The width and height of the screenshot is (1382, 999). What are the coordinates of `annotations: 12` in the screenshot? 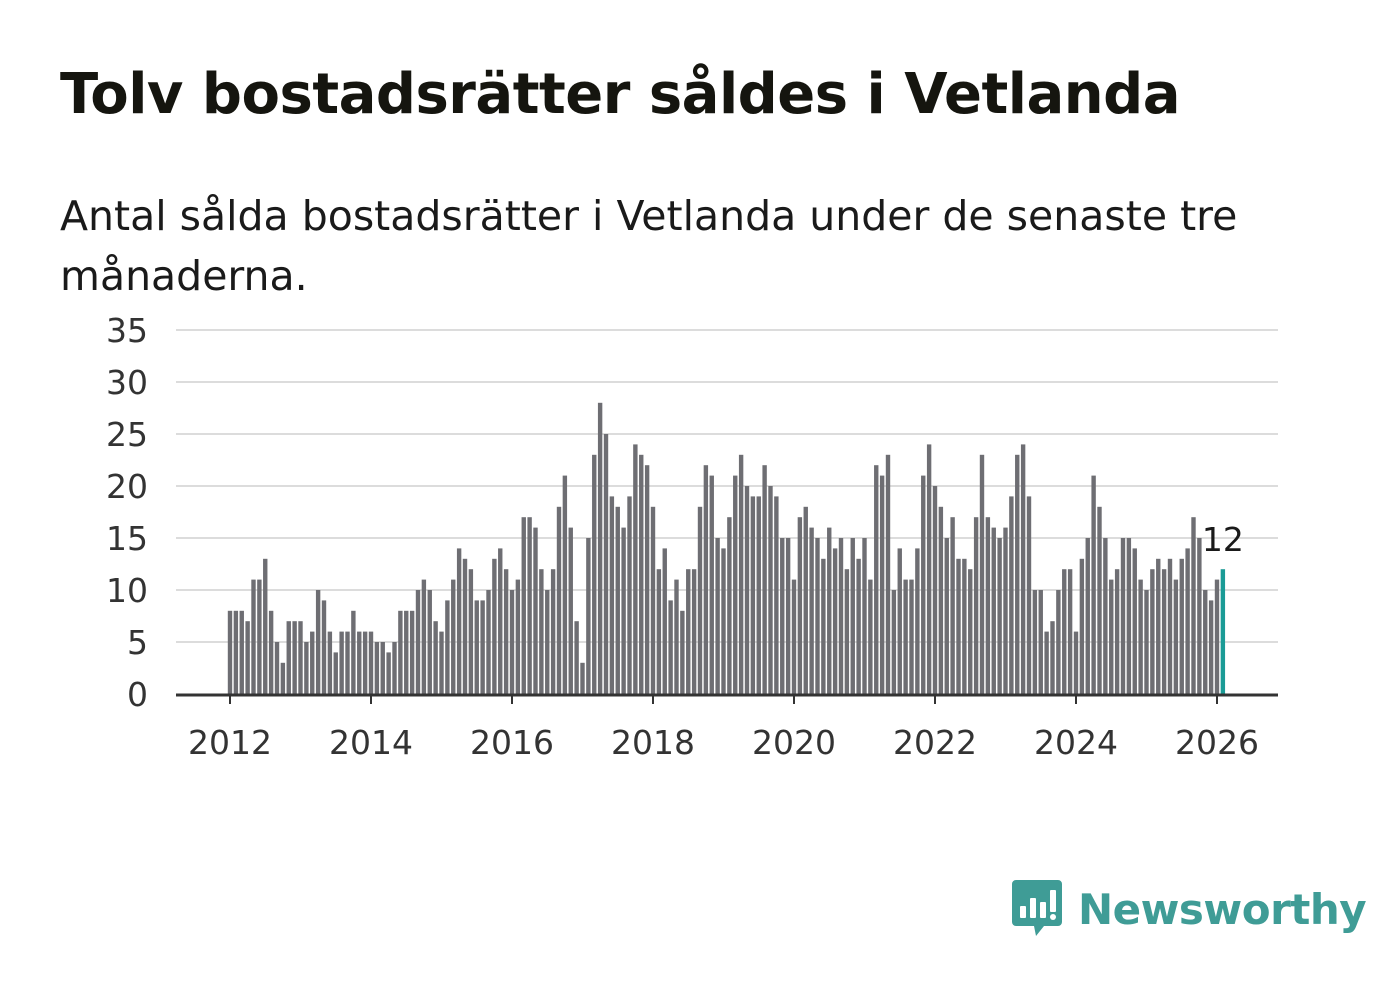 It's located at (1223, 539).